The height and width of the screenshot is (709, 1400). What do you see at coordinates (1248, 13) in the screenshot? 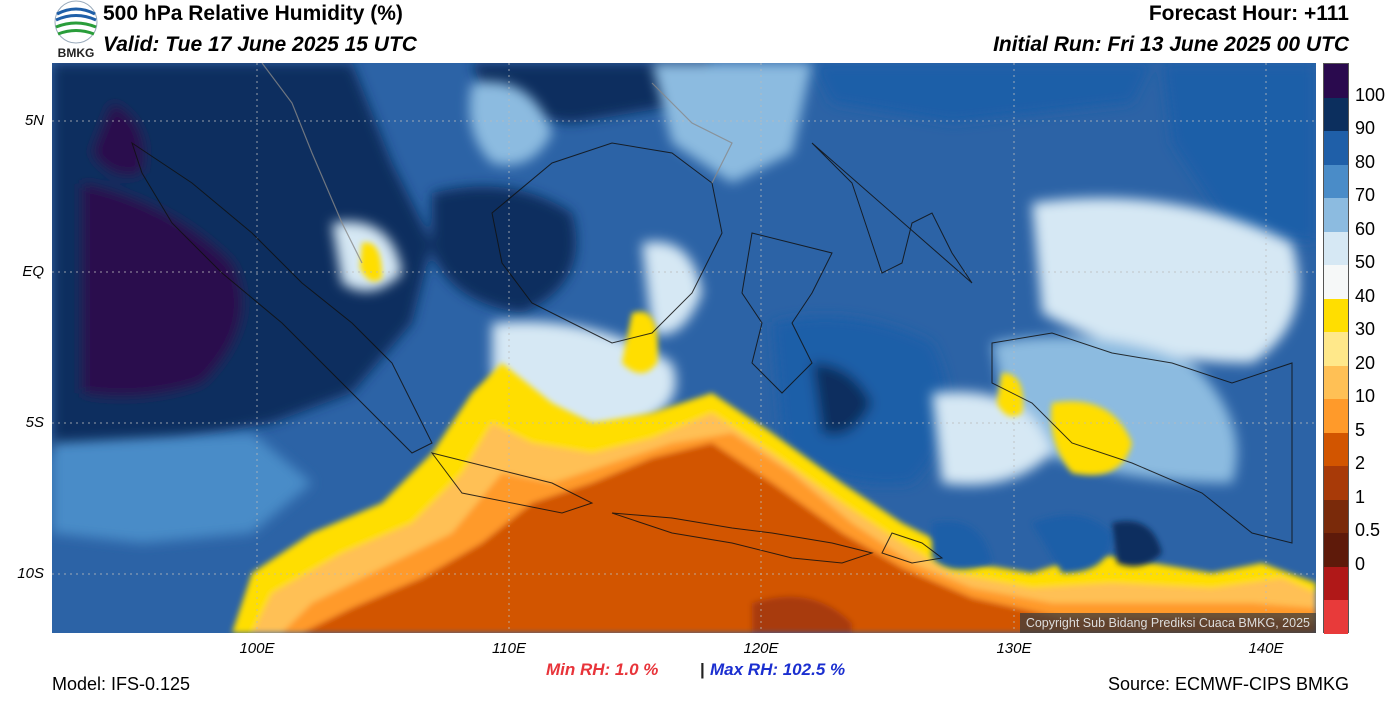
I see `forecast-hour: Forecast Hour: +111` at bounding box center [1248, 13].